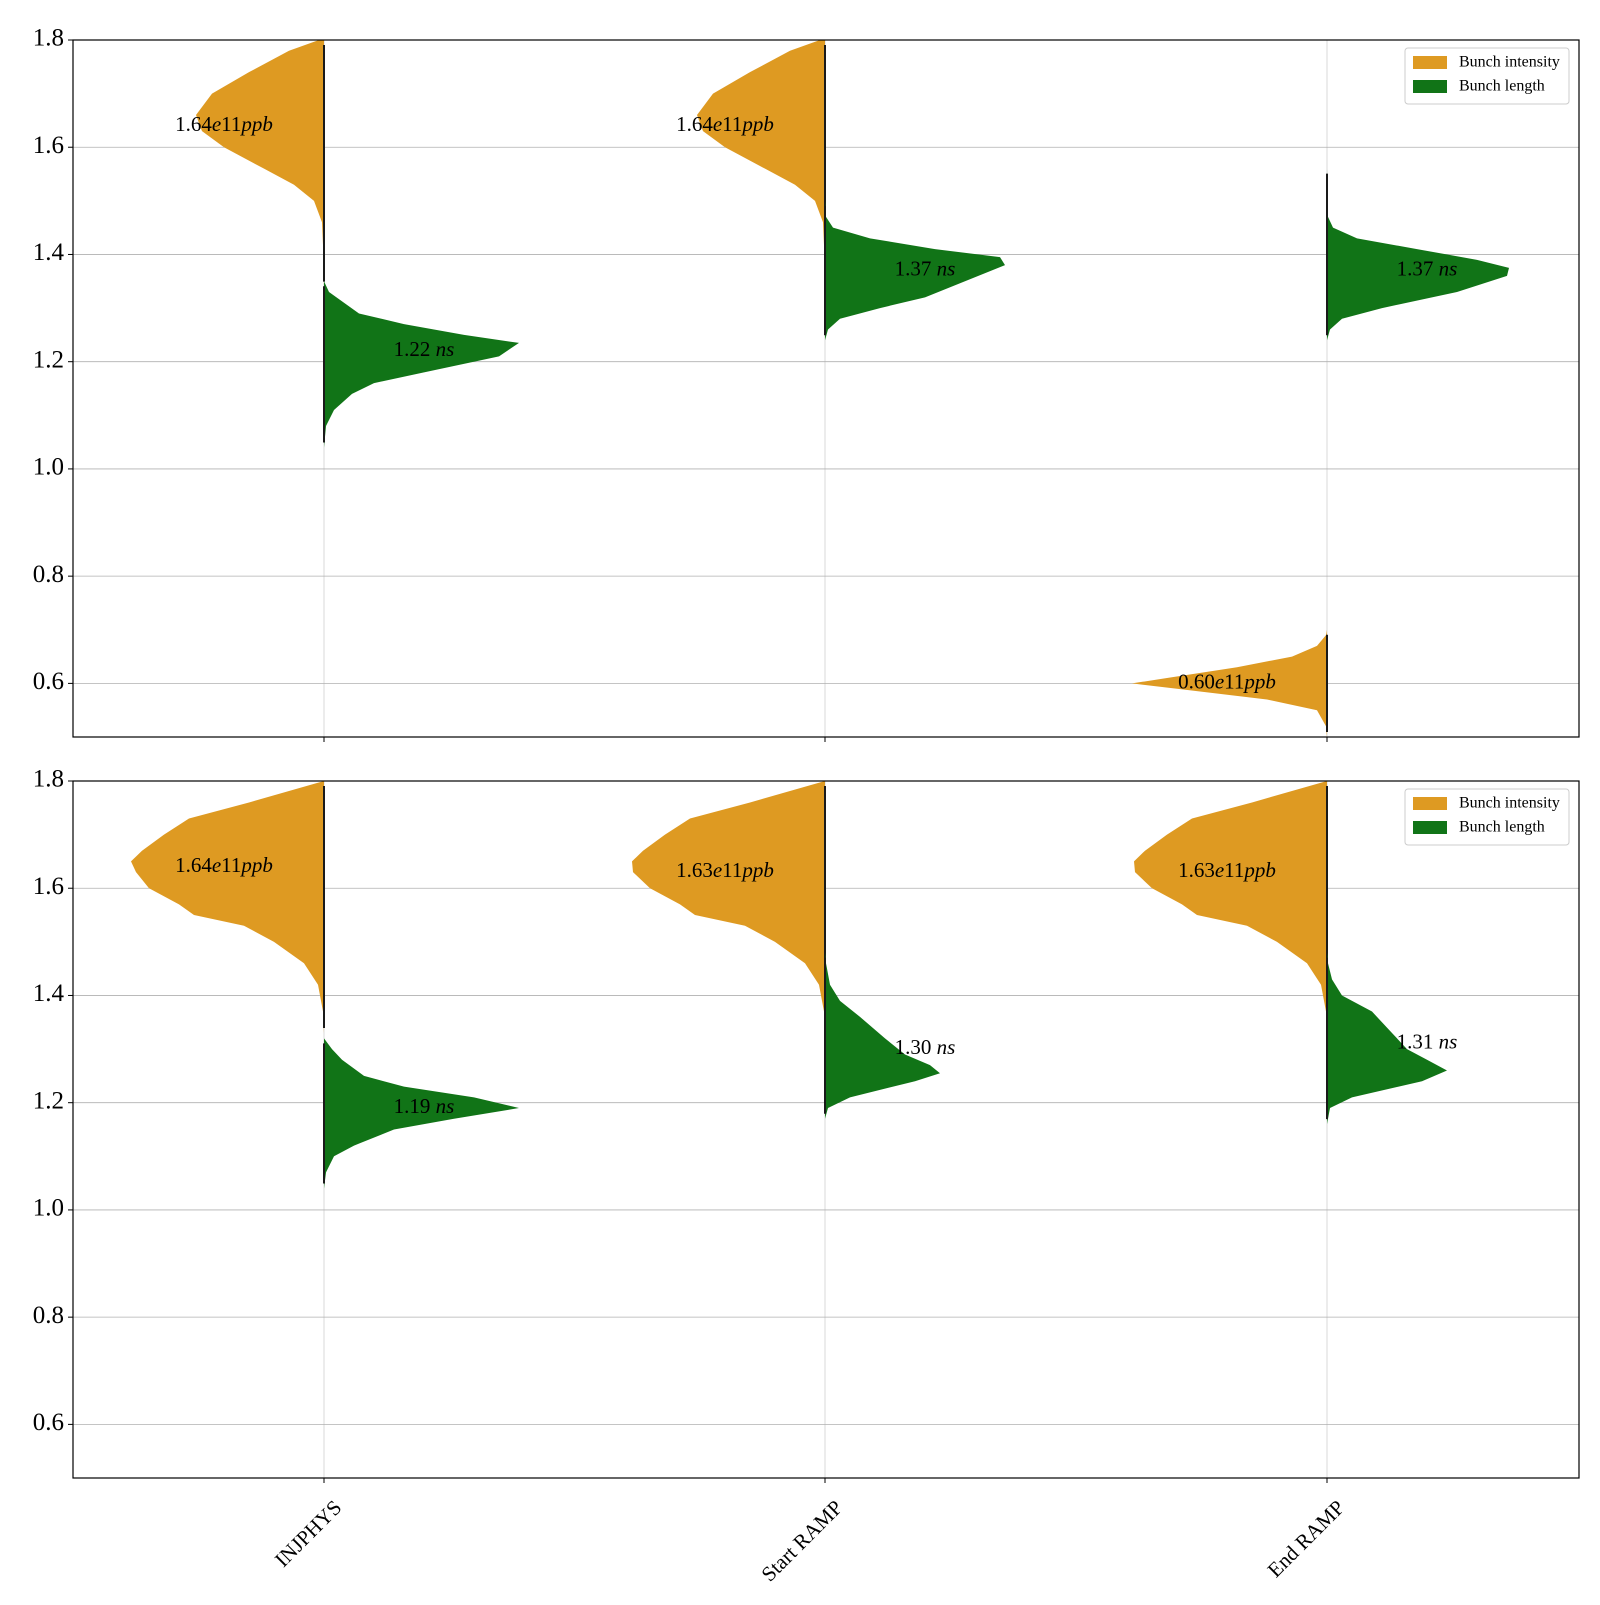 This screenshot has height=1605, width=1600. Describe the element at coordinates (725, 124) in the screenshot. I see `annotation-intensity-start-ramp: 1.64e11ppb` at that location.